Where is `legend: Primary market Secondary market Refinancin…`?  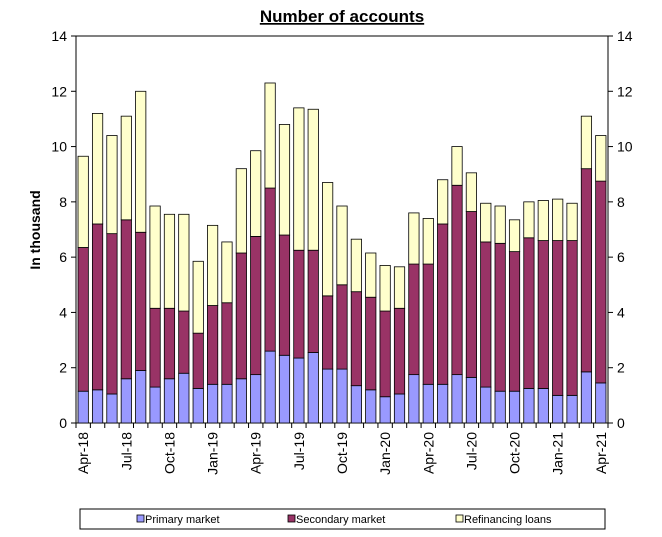 legend: Primary market Secondary market Refinancin… is located at coordinates (342, 519).